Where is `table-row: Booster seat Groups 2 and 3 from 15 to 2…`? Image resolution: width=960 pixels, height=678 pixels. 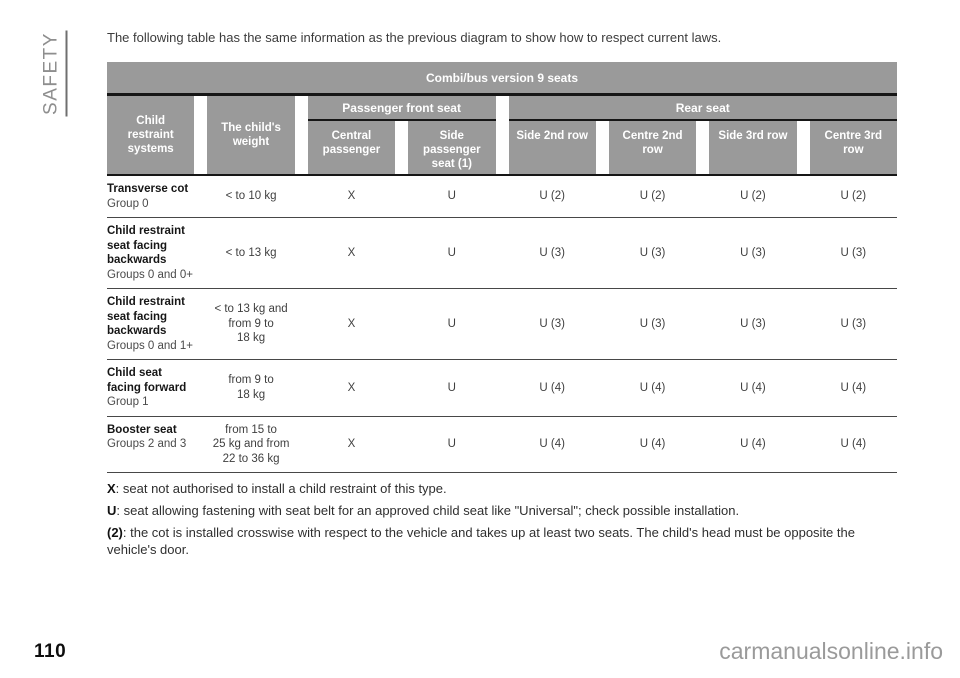
table-row: Booster seat Groups 2 and 3 from 15 to 2… is located at coordinates (502, 445).